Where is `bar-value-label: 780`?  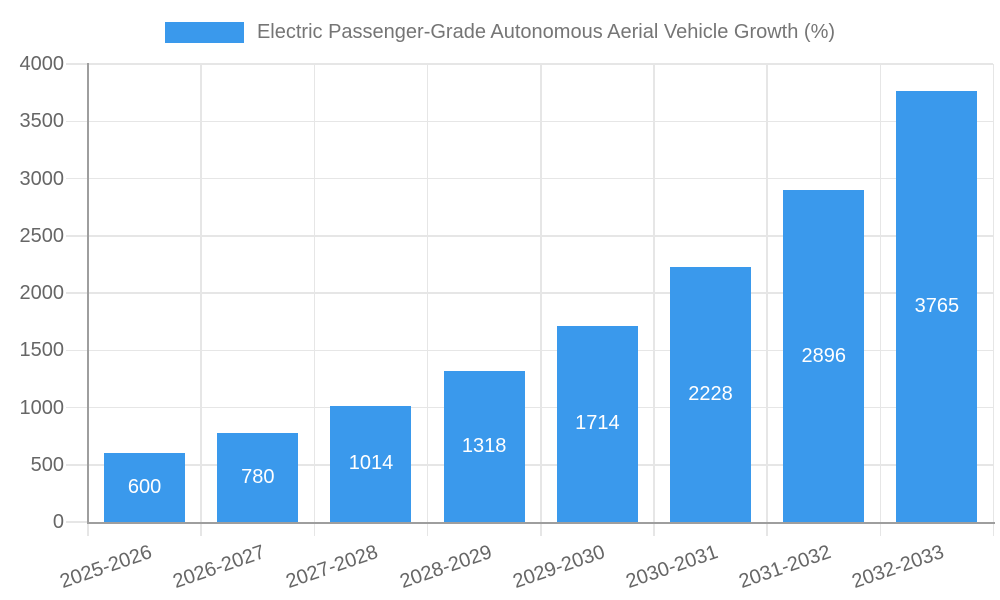 bar-value-label: 780 is located at coordinates (258, 476).